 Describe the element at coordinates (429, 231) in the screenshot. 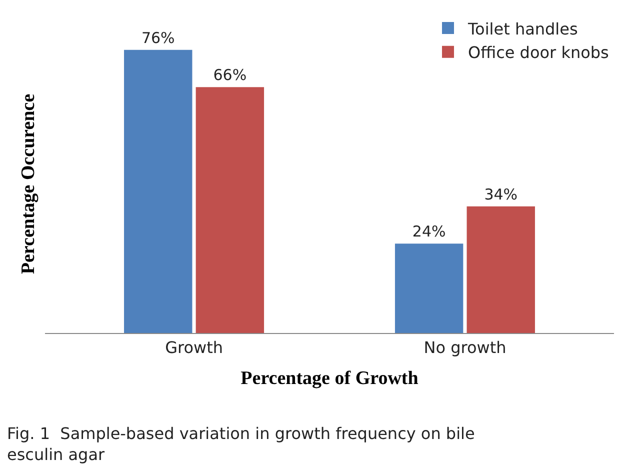

I see `data-label: 24%` at that location.